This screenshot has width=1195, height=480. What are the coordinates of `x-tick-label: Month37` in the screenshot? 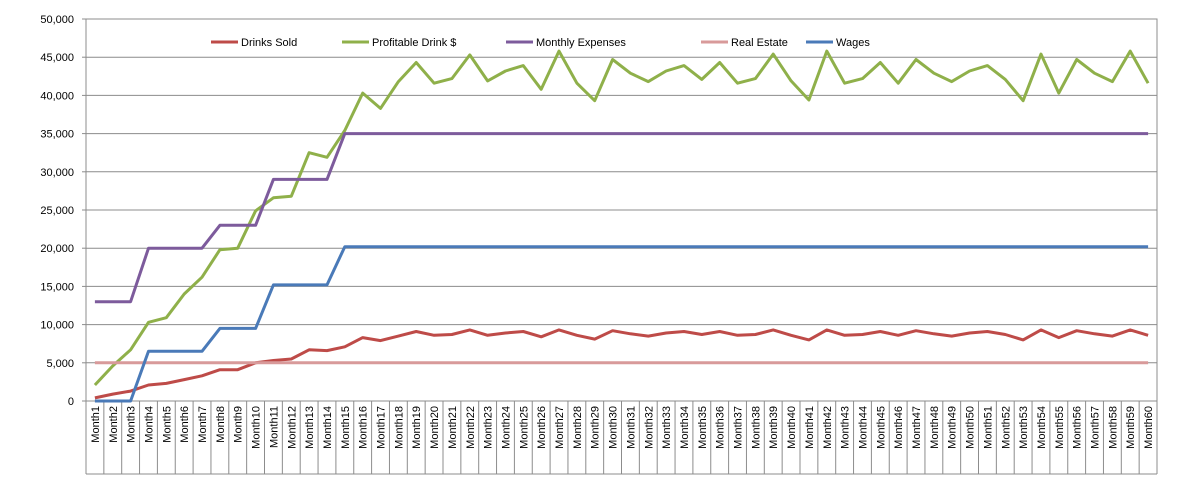 It's located at (739, 427).